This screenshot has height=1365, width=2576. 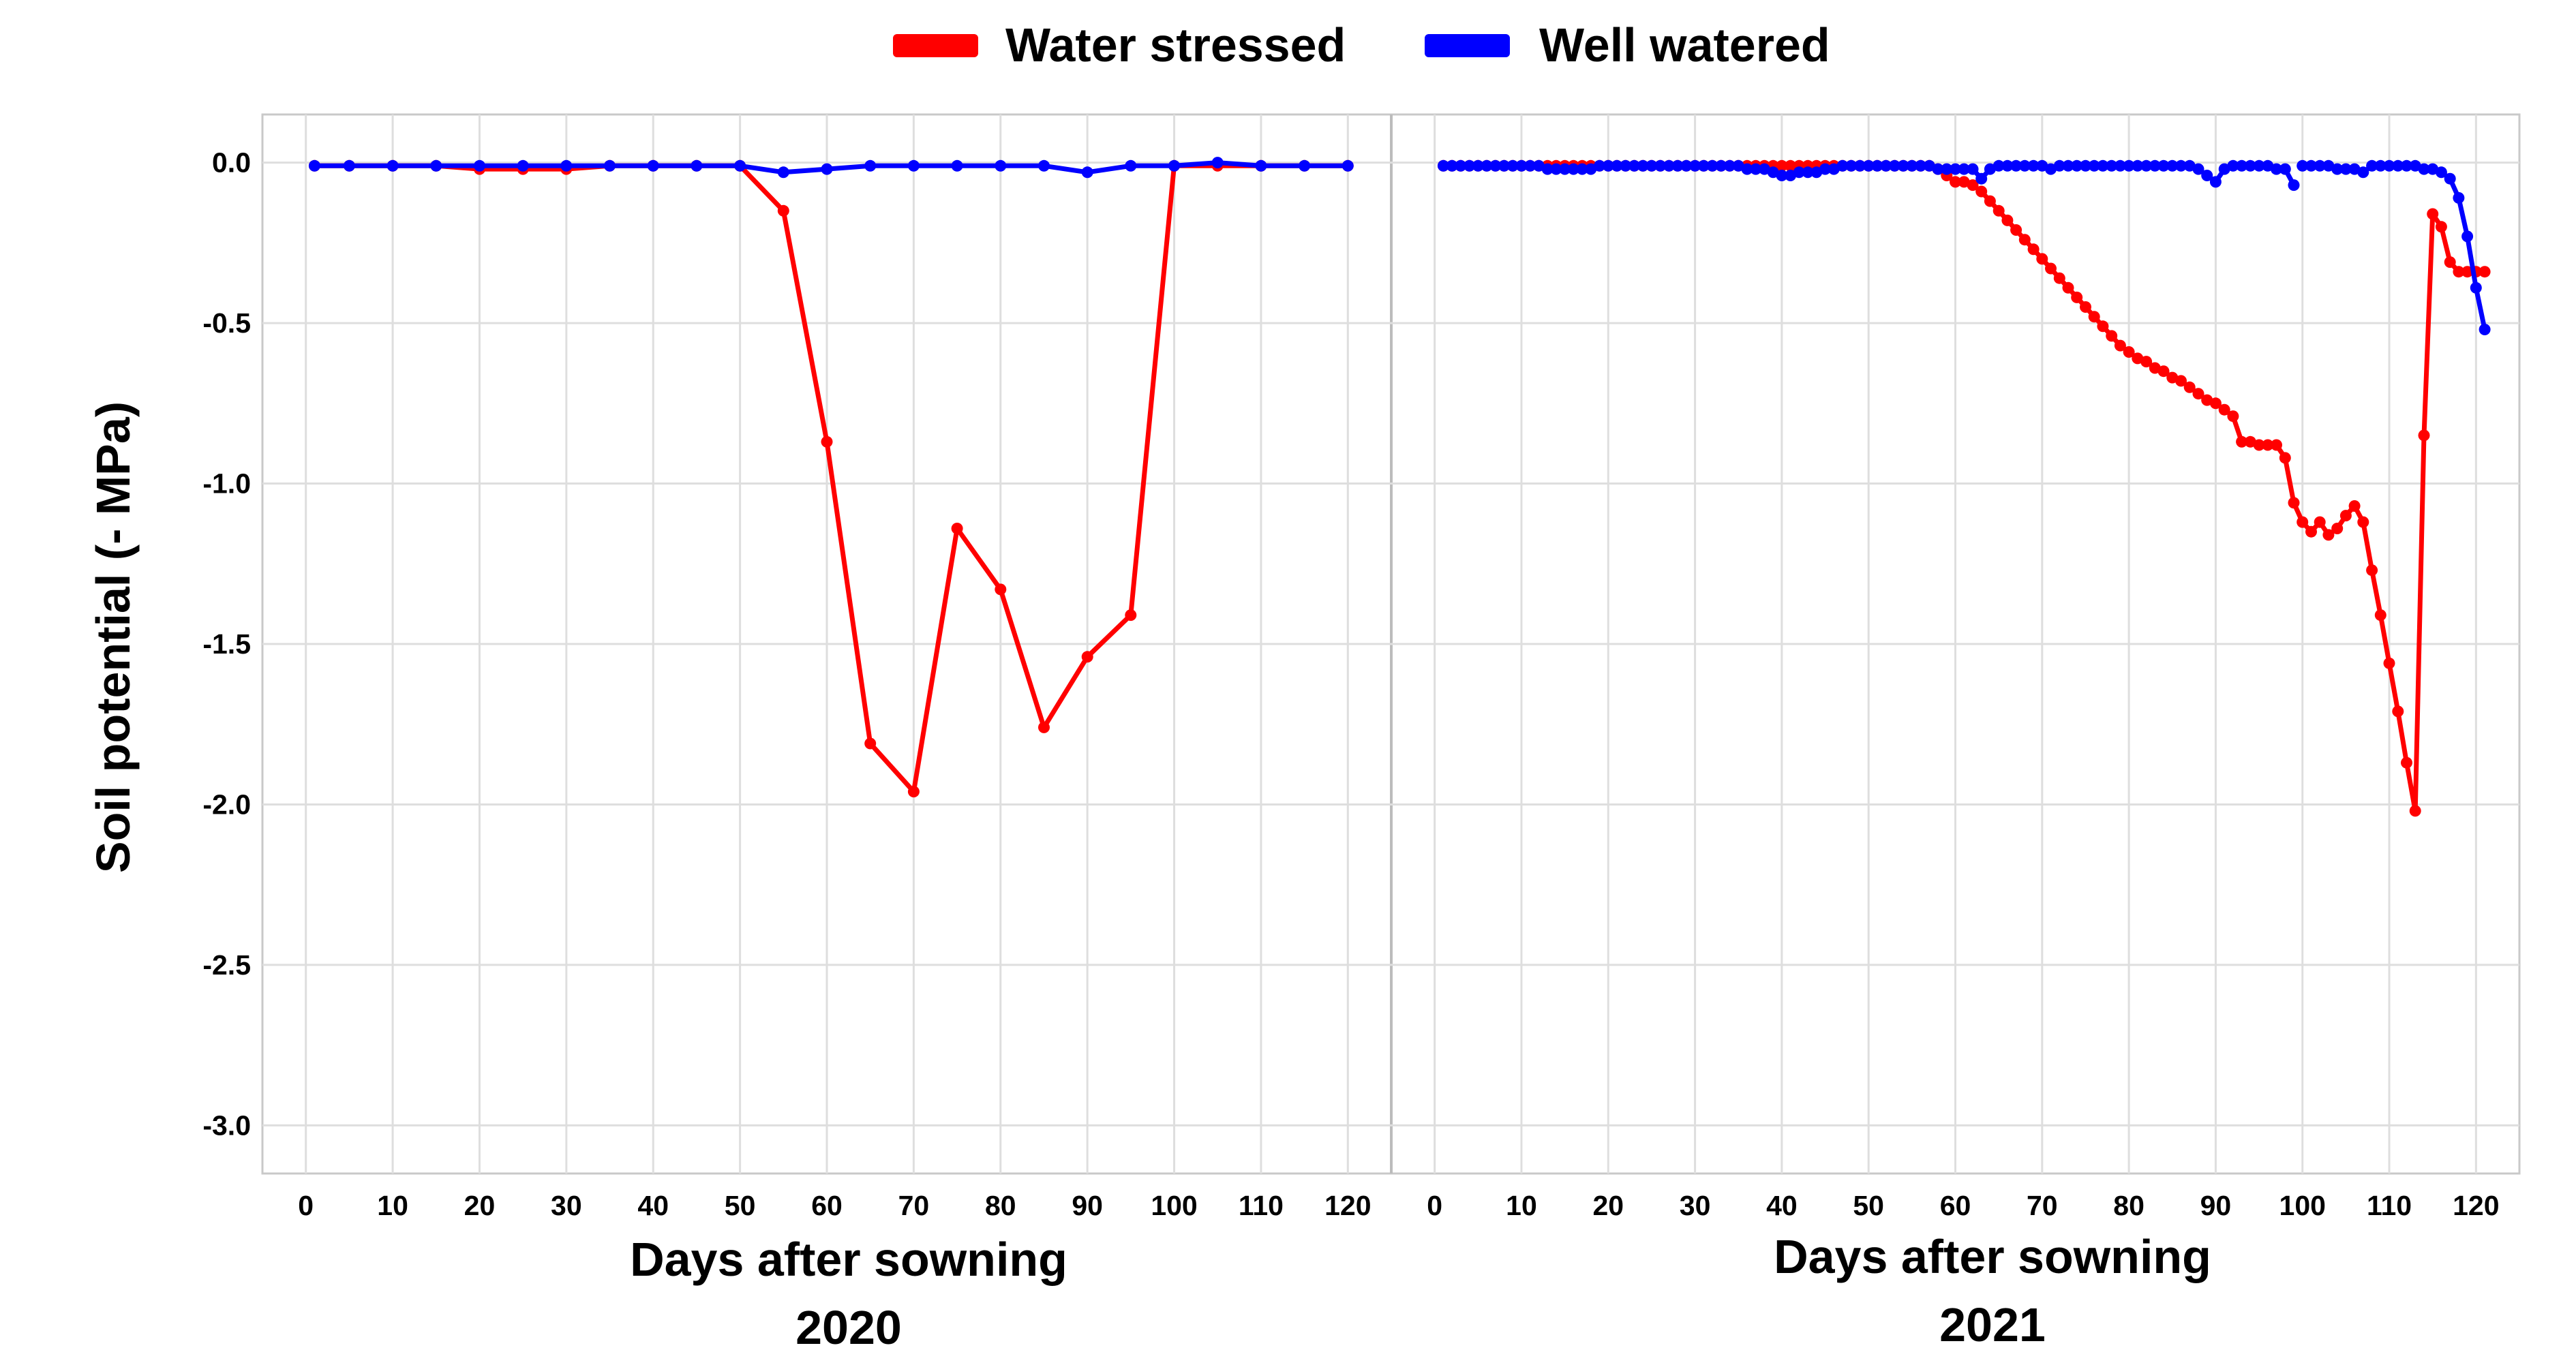 I want to click on x-tick-label: 0, so click(x=1434, y=1205).